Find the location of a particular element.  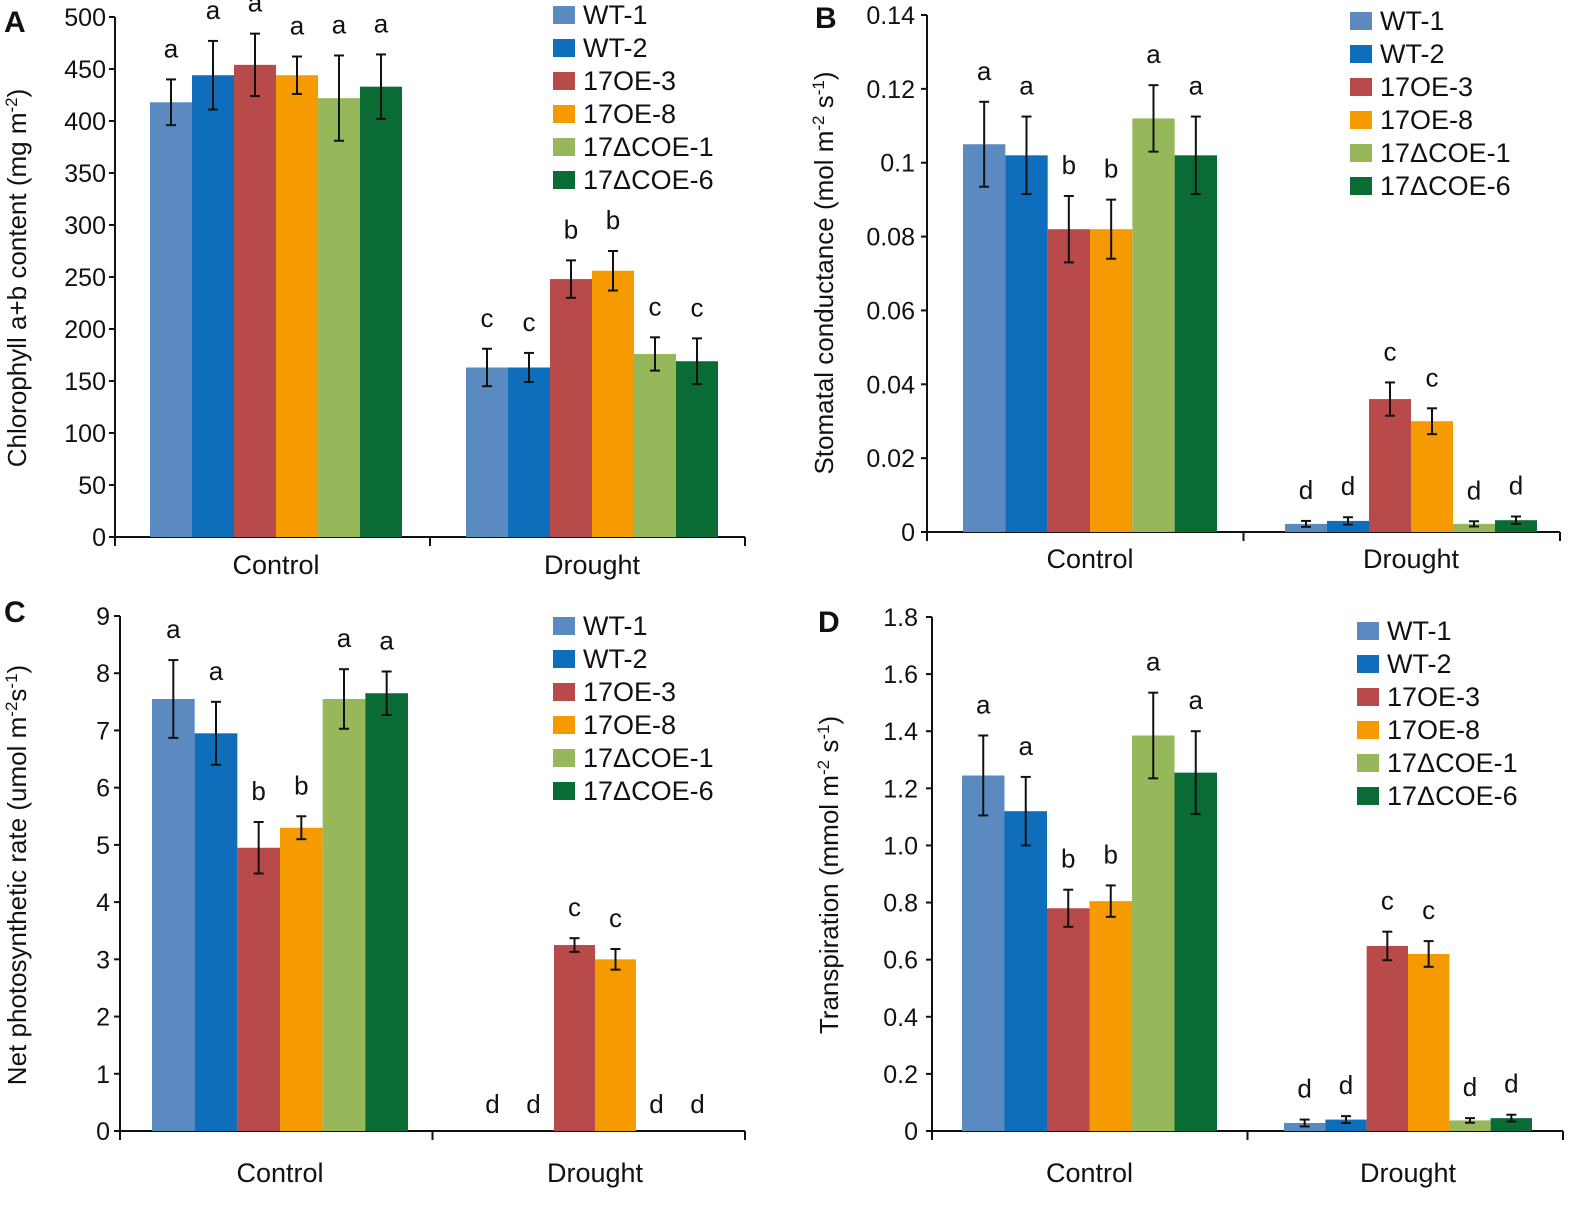

y-tick-label: 0.06 is located at coordinates (890, 311).